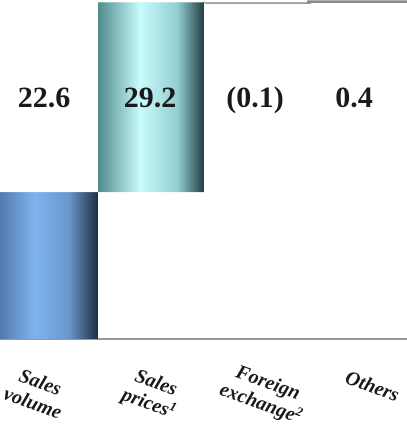 The height and width of the screenshot is (429, 407). Describe the element at coordinates (261, 393) in the screenshot. I see `category-label-foreign-exchange: Foreign exchange2` at that location.